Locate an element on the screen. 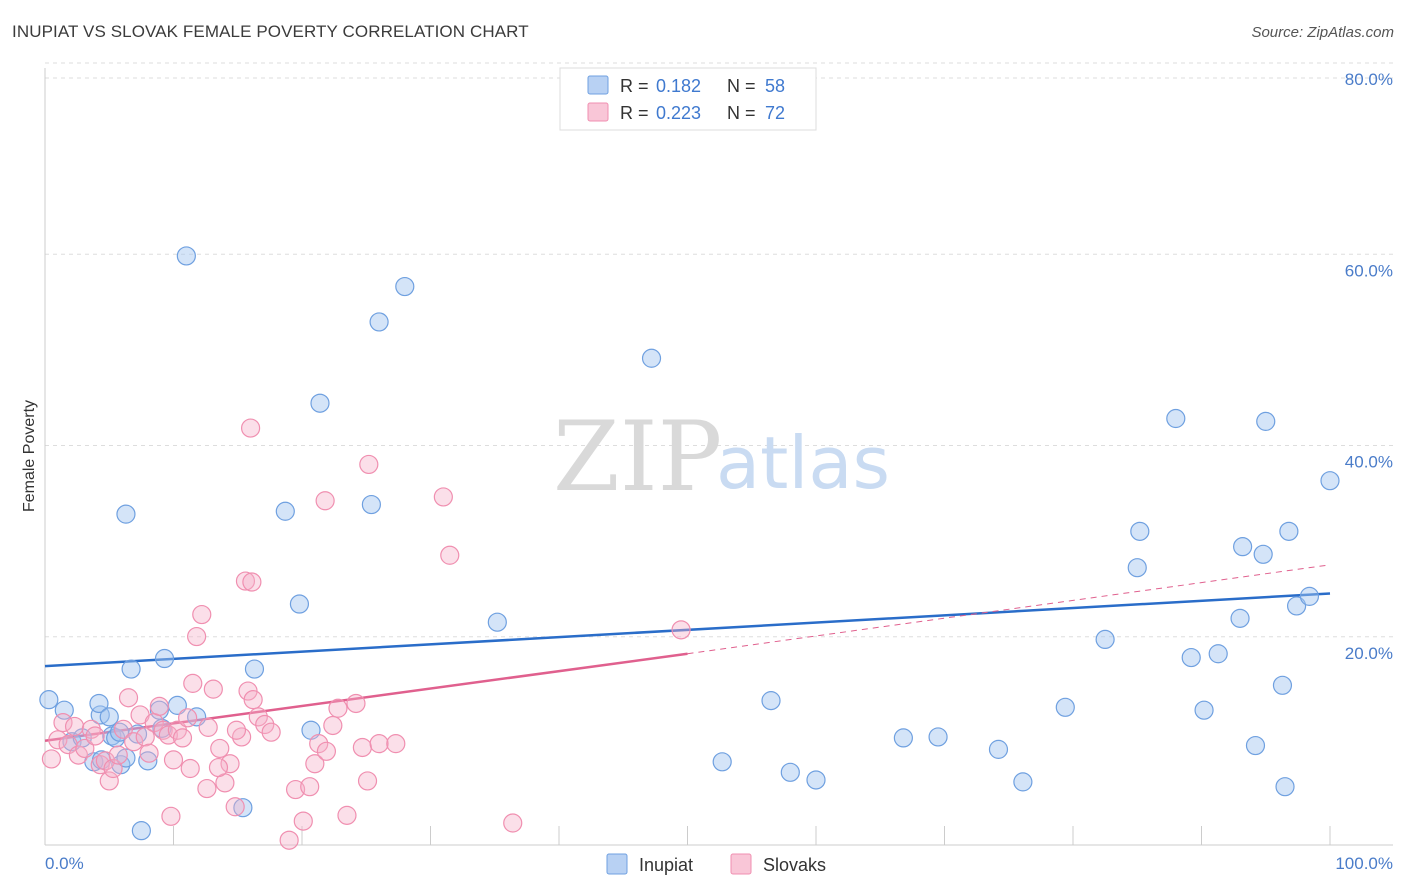  watermark-atlas: atlas is located at coordinates (803, 463).